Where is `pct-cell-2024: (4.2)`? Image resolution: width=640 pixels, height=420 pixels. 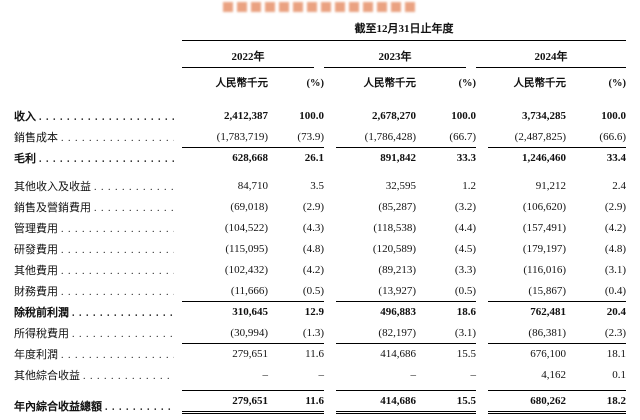
pct-cell-2024: (4.2) is located at coordinates (615, 228).